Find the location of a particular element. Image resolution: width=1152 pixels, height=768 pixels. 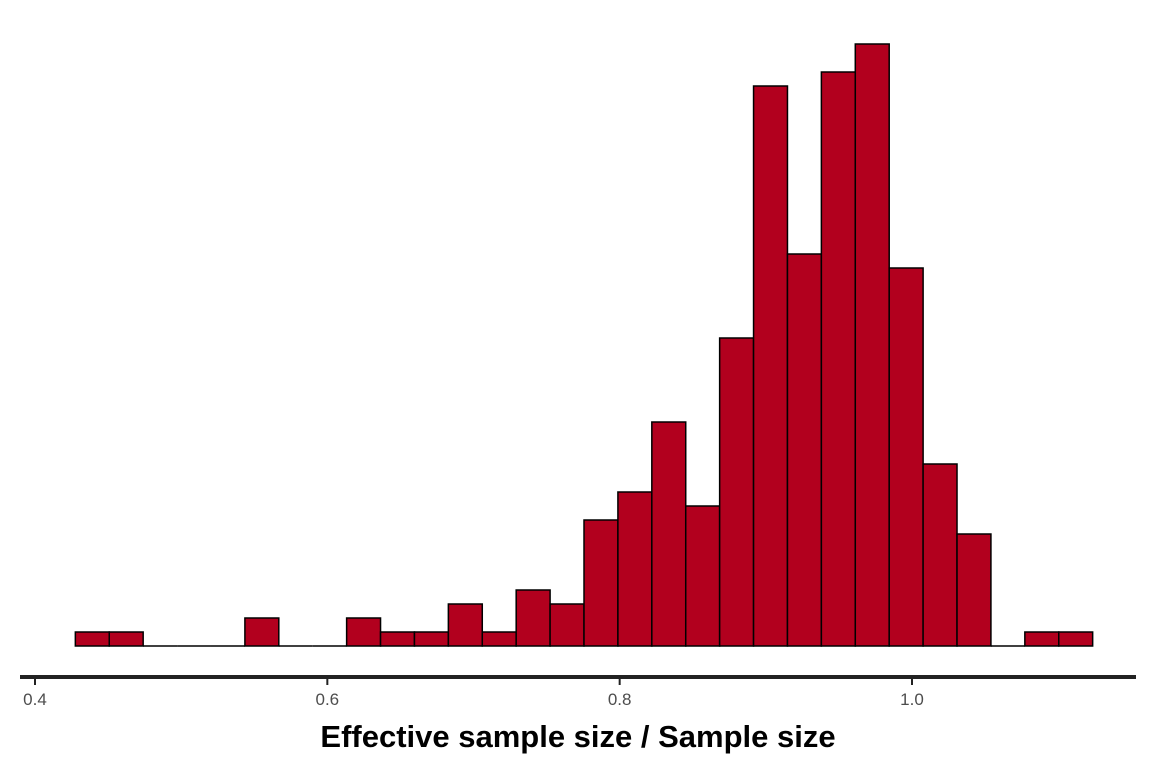

x-axis-ticks: 0.4 0.6 0.8 1.0 is located at coordinates (473, 694).